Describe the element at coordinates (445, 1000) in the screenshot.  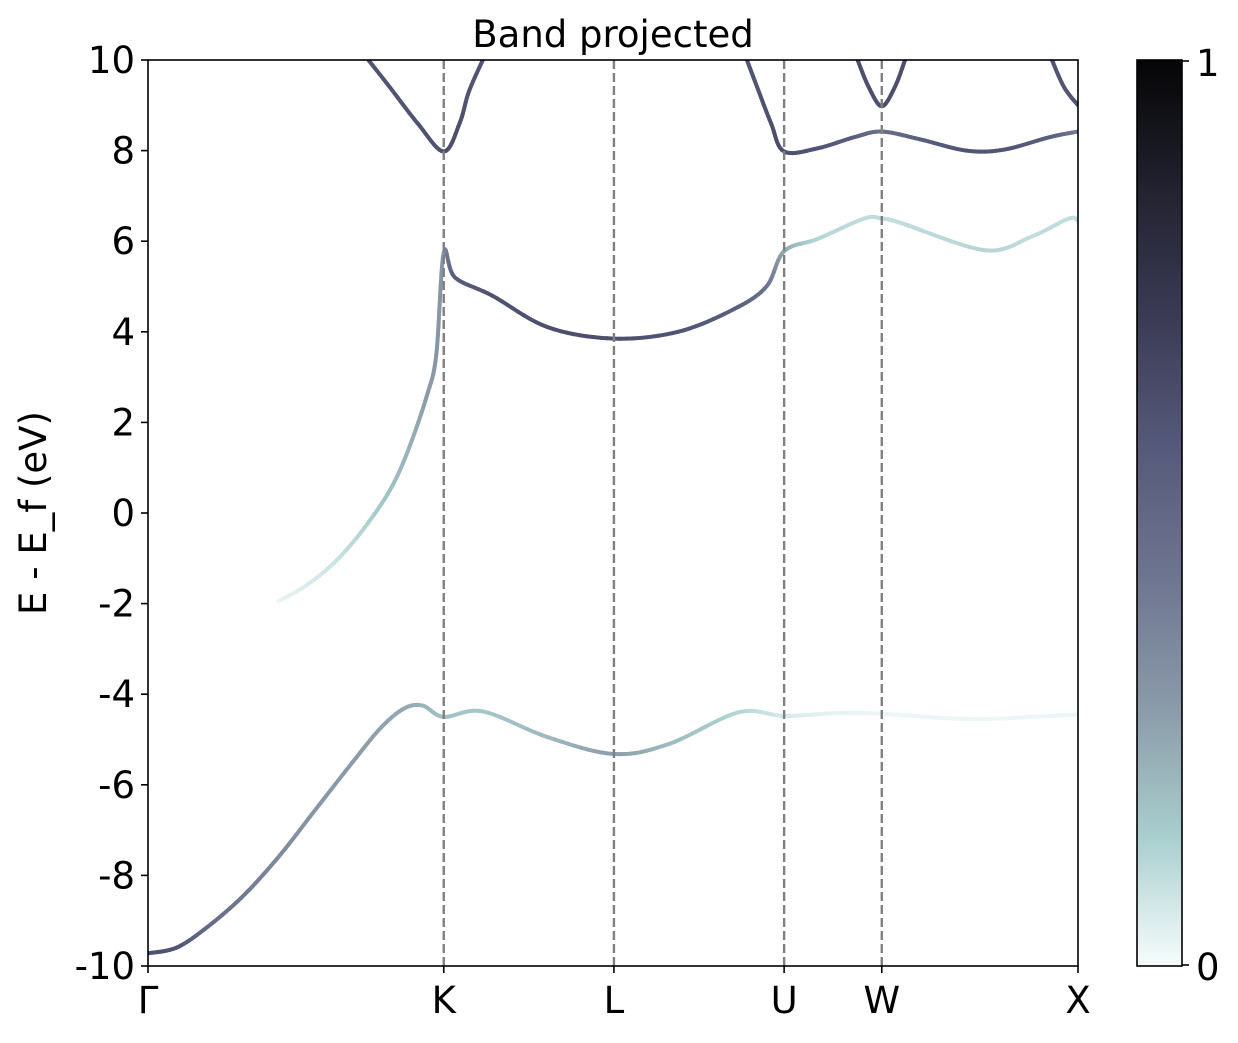
I see `x-tick-label-K: K` at that location.